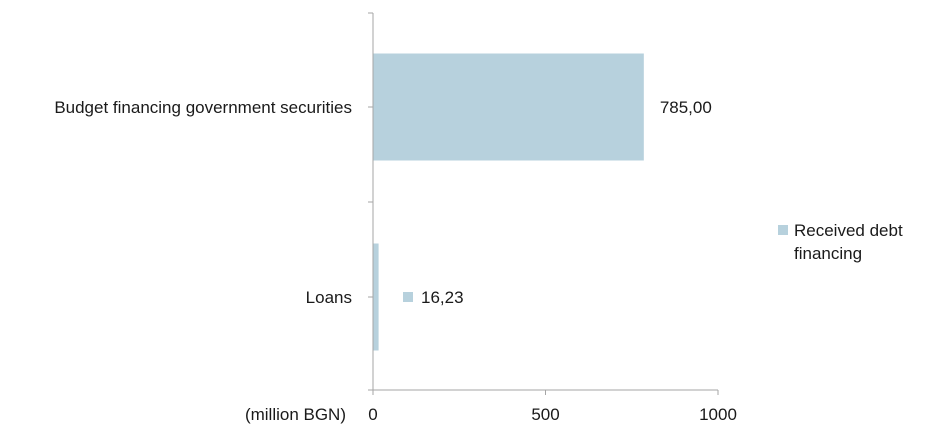 This screenshot has width=929, height=430. Describe the element at coordinates (408, 297) in the screenshot. I see `value-label-key` at that location.